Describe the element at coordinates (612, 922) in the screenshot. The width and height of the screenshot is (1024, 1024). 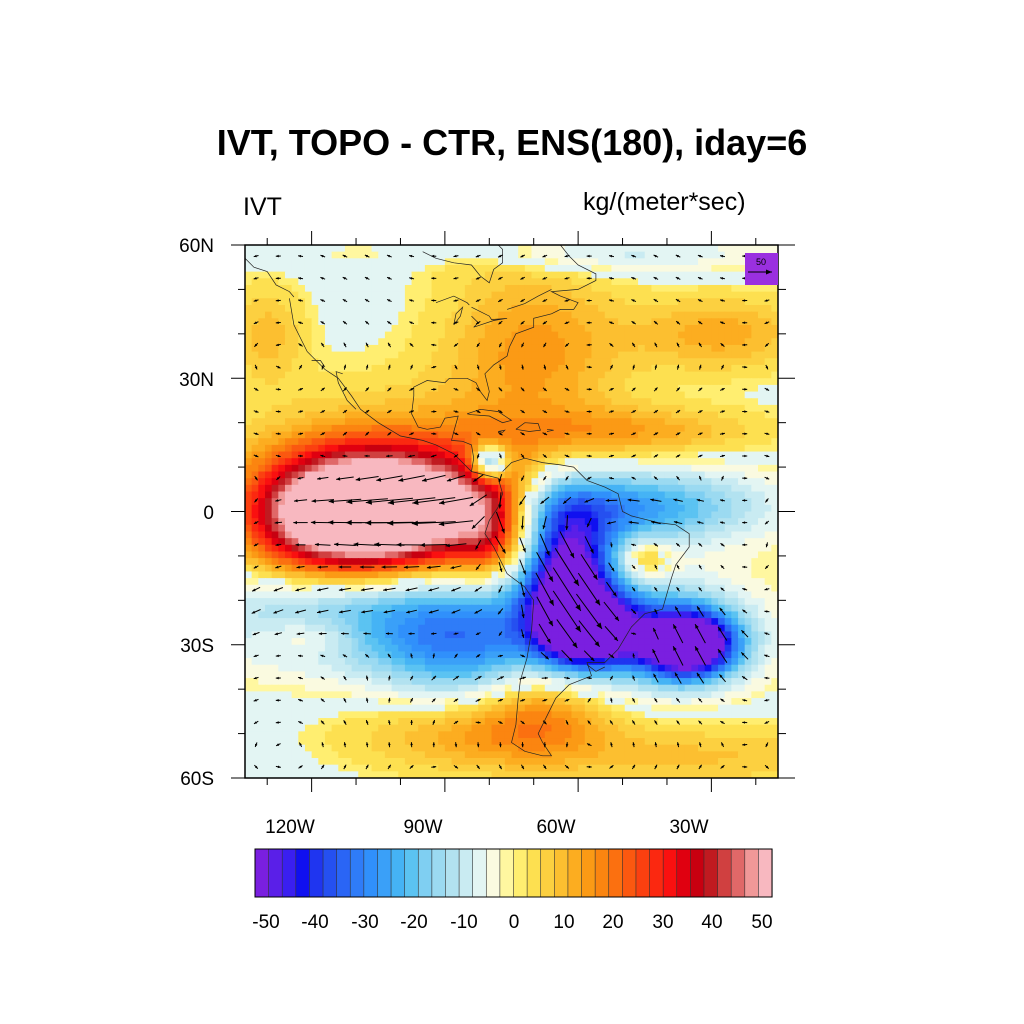
I see `colorbar-label: 20` at that location.